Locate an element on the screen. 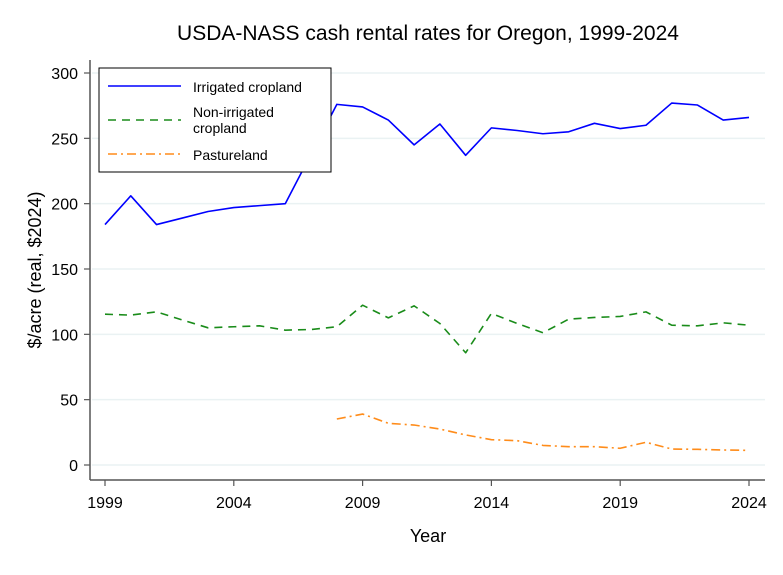  y-tick-label: 100 is located at coordinates (64, 335).